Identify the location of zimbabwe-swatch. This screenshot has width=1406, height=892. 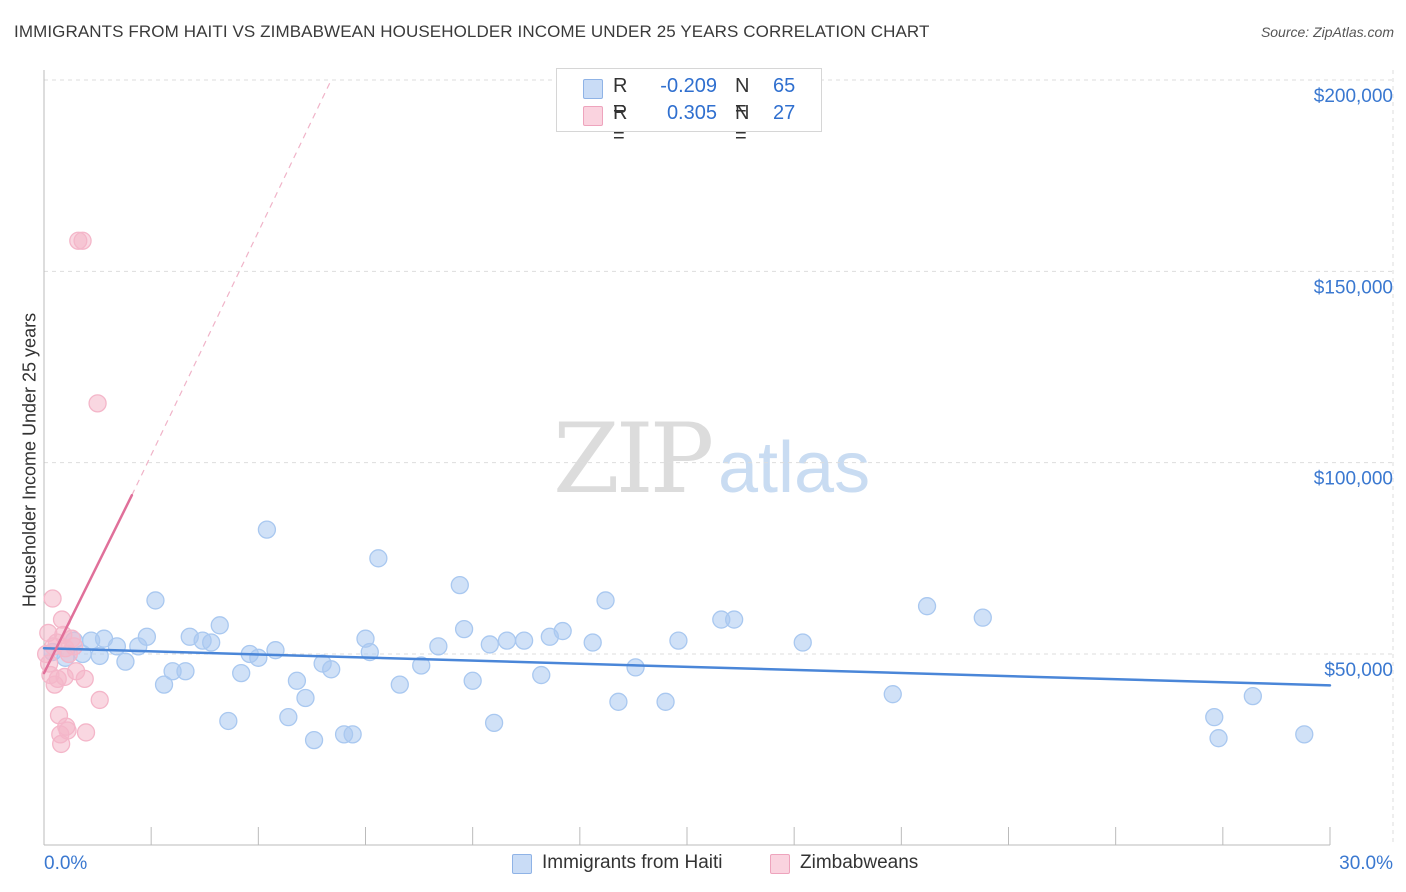
(593, 116).